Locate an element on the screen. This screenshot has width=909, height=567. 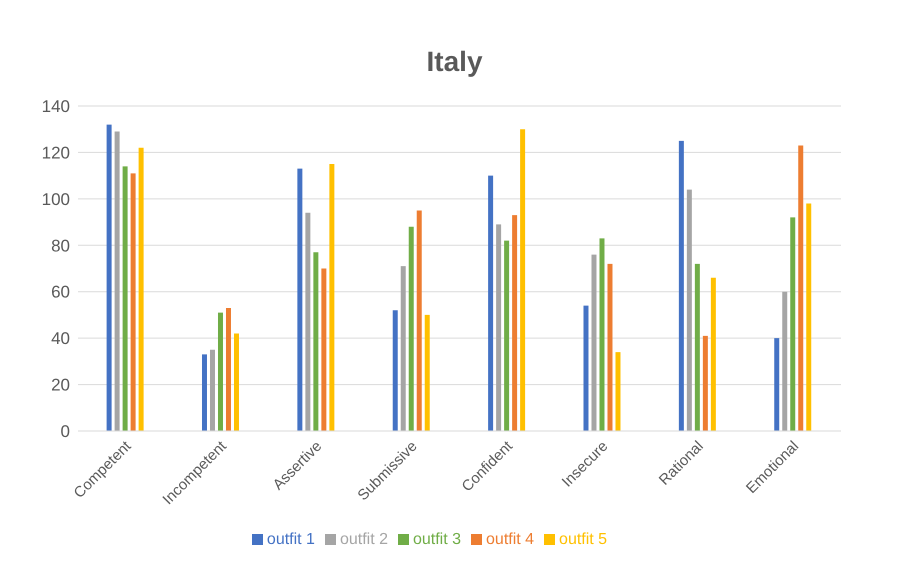
y-tick-label: 140 is located at coordinates (56, 106).